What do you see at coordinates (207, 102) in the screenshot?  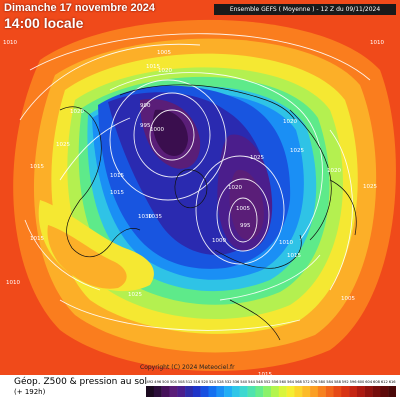 I see `coast-arctic` at bounding box center [207, 102].